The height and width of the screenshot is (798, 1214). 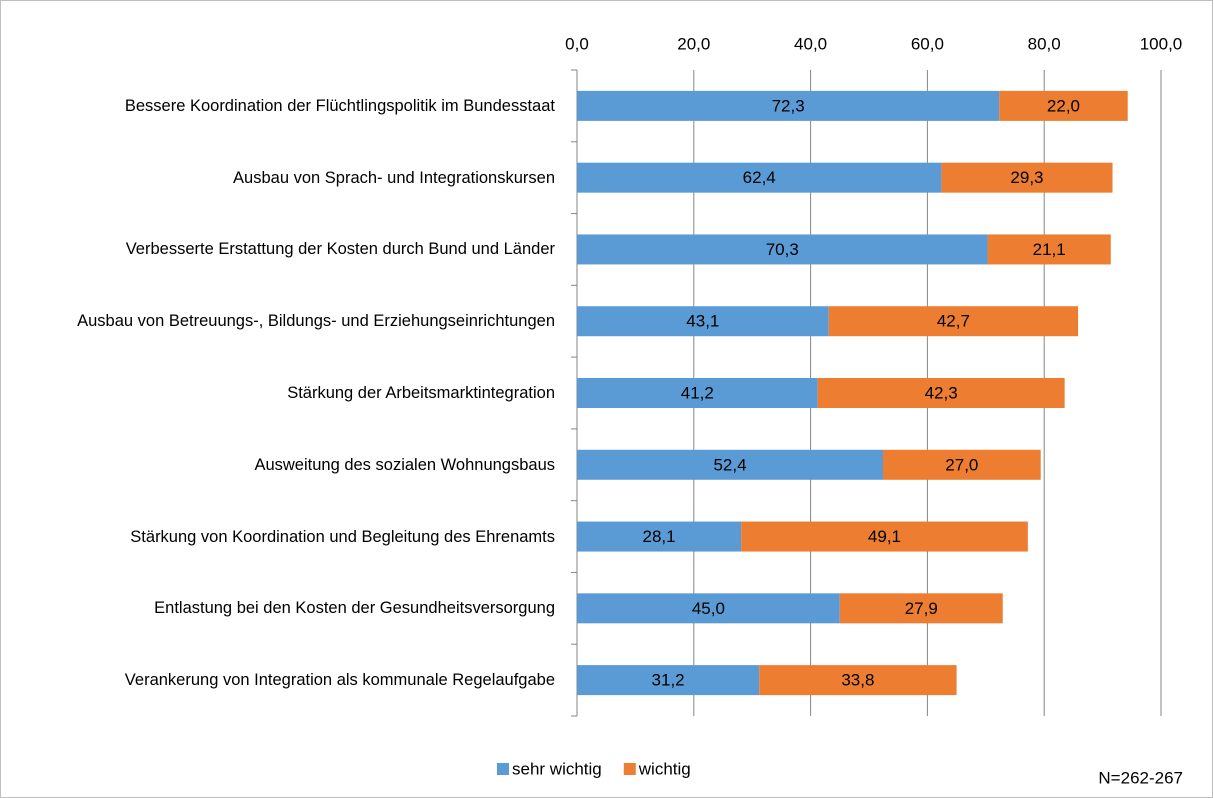 I want to click on category-label: Stärkung der Arbeitsmarktintegration, so click(x=421, y=393).